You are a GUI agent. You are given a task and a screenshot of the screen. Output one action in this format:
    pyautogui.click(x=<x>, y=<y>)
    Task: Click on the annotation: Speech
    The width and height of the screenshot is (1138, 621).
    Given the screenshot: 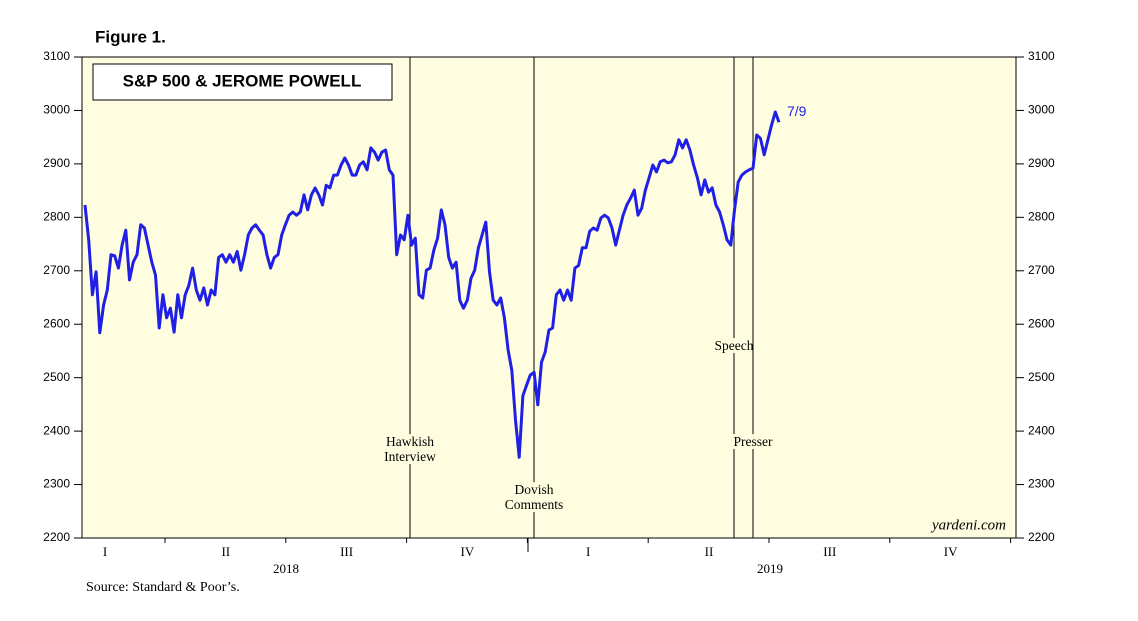 What is the action you would take?
    pyautogui.click(x=734, y=345)
    